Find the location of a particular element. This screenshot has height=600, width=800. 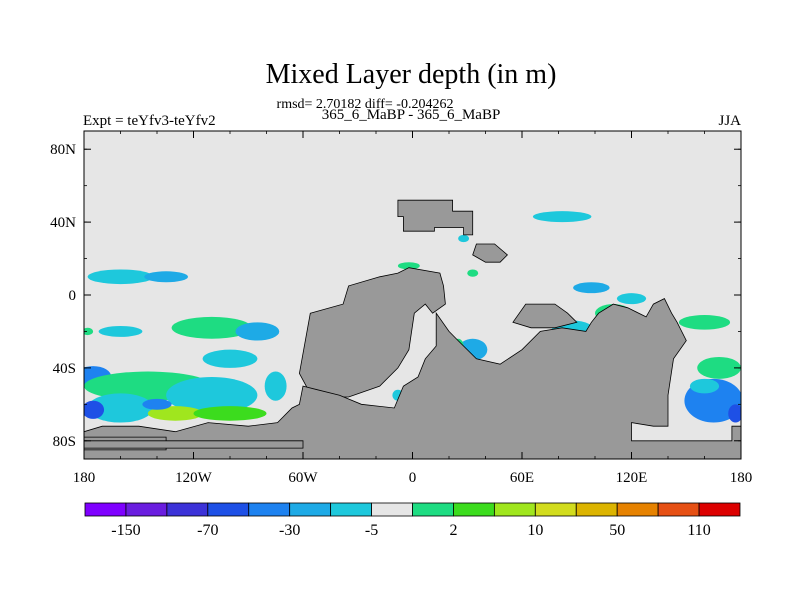

y-tick-label-0: 80N is located at coordinates (63, 150).